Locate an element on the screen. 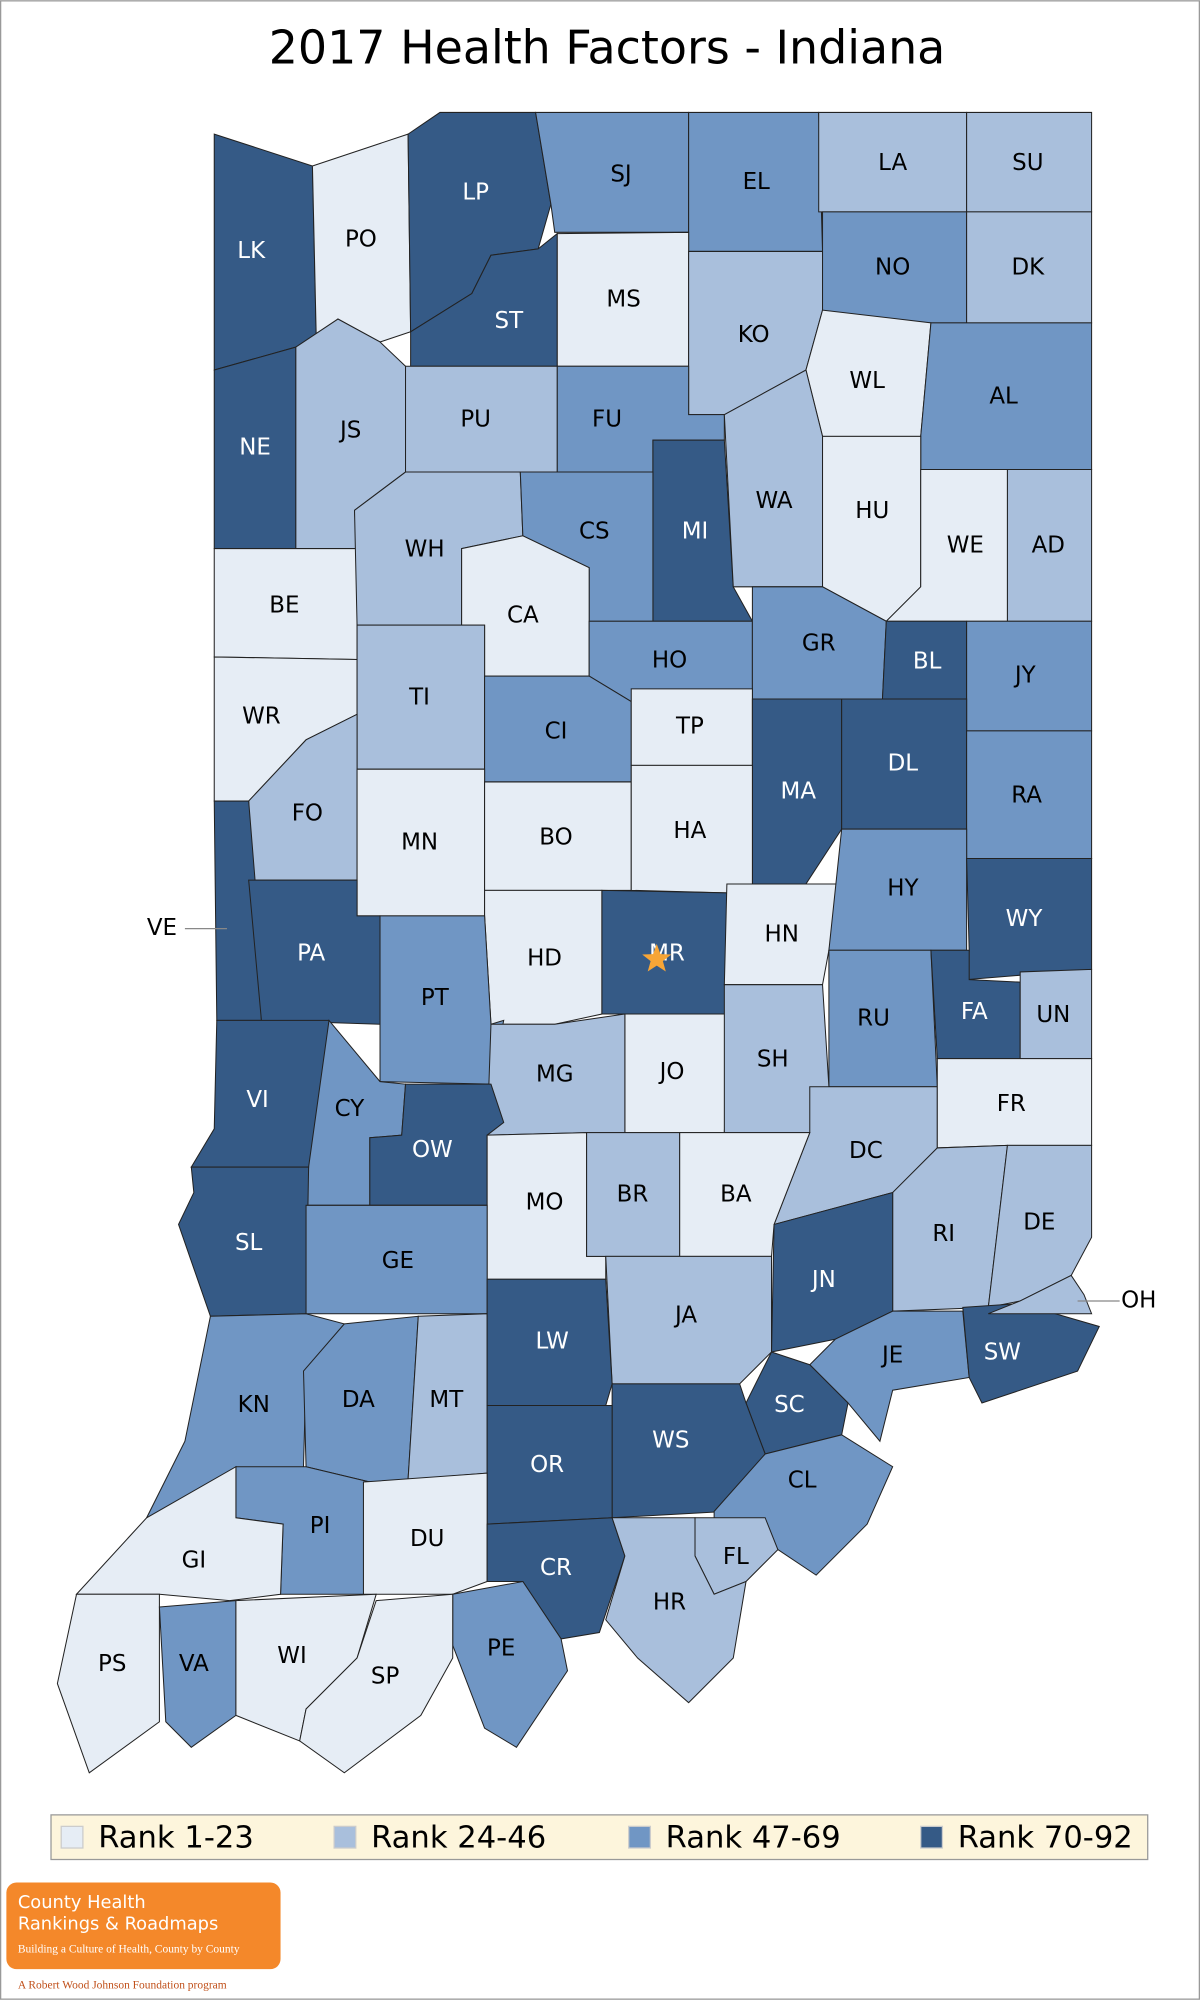 The height and width of the screenshot is (2004, 1200). county-label: DE is located at coordinates (1039, 1223).